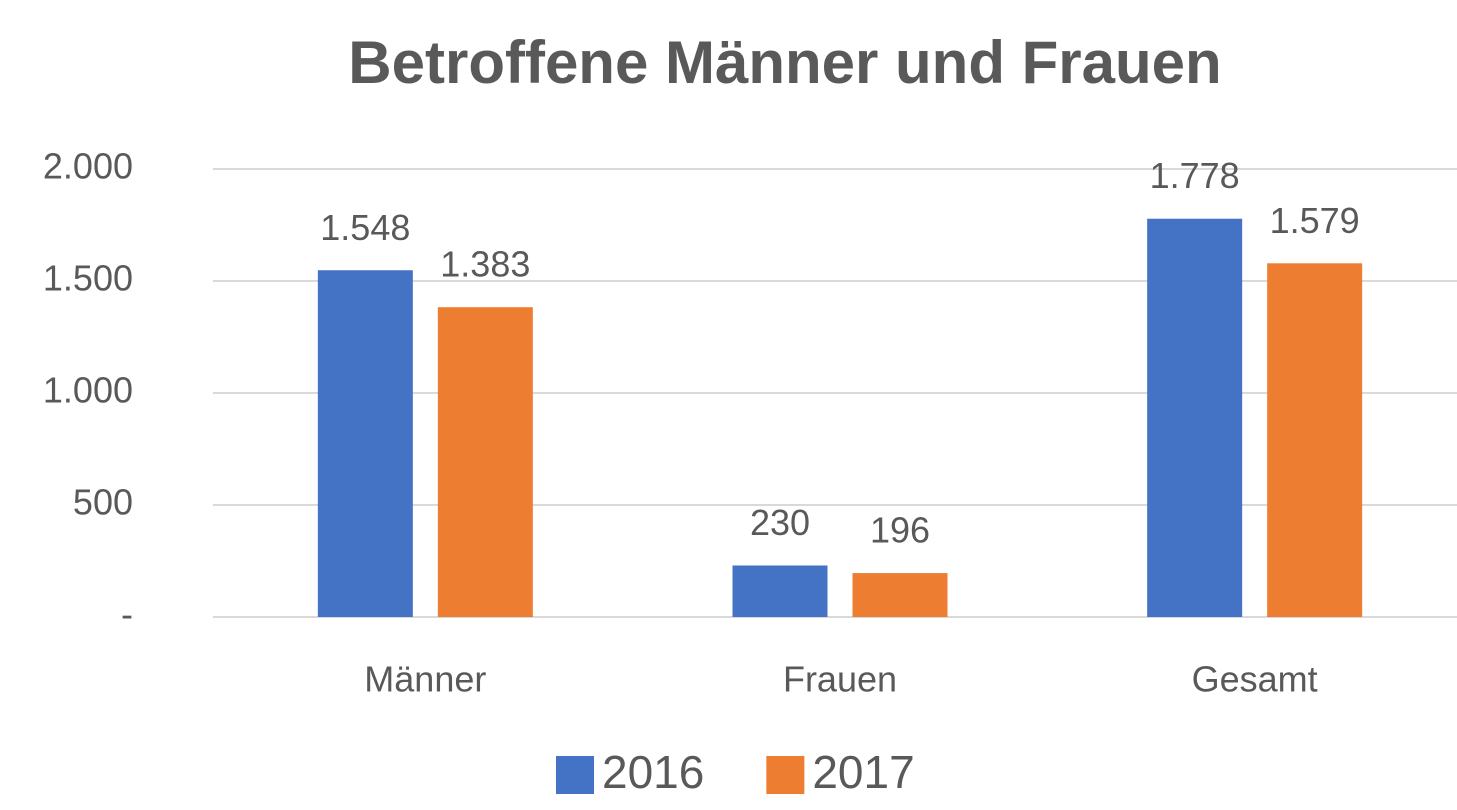 This screenshot has height=810, width=1457. I want to click on legend-label: 2017, so click(863, 772).